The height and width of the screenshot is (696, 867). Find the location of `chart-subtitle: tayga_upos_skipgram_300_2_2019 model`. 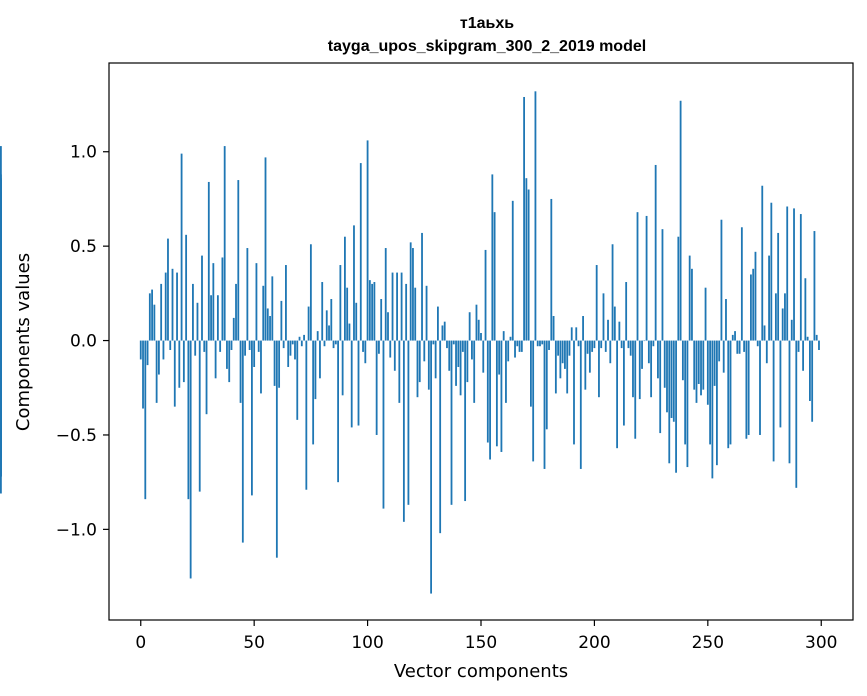

chart-subtitle: tayga_upos_skipgram_300_2_2019 model is located at coordinates (487, 46).